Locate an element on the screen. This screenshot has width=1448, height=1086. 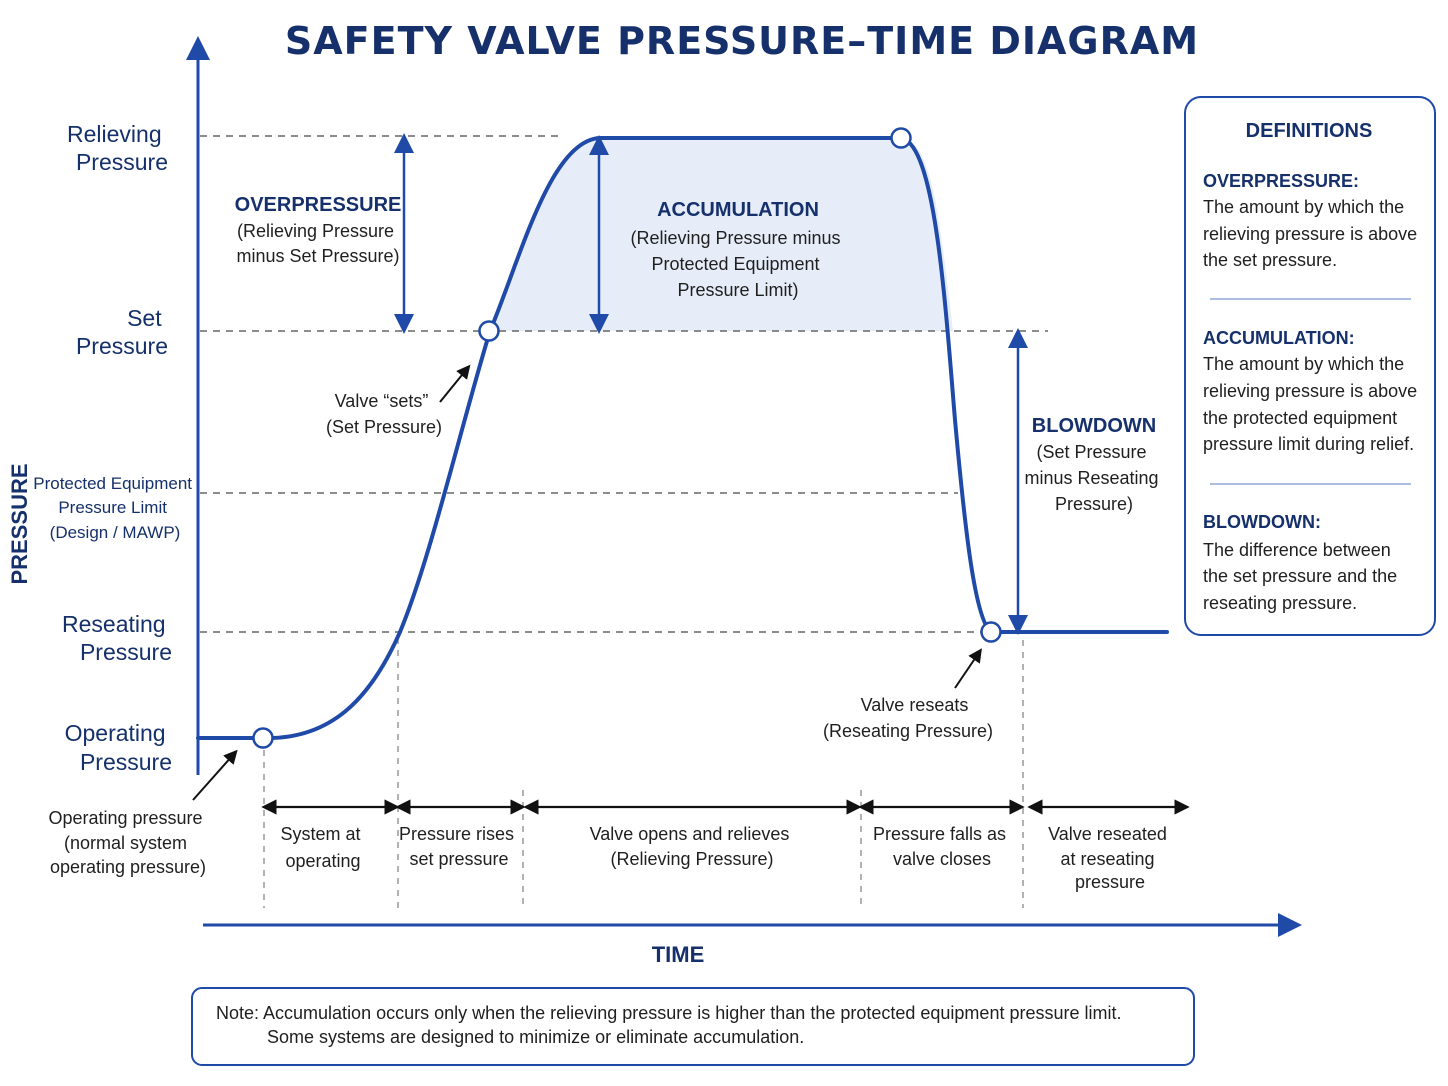
y-axis-title: PRESSURE is located at coordinates (19, 523).